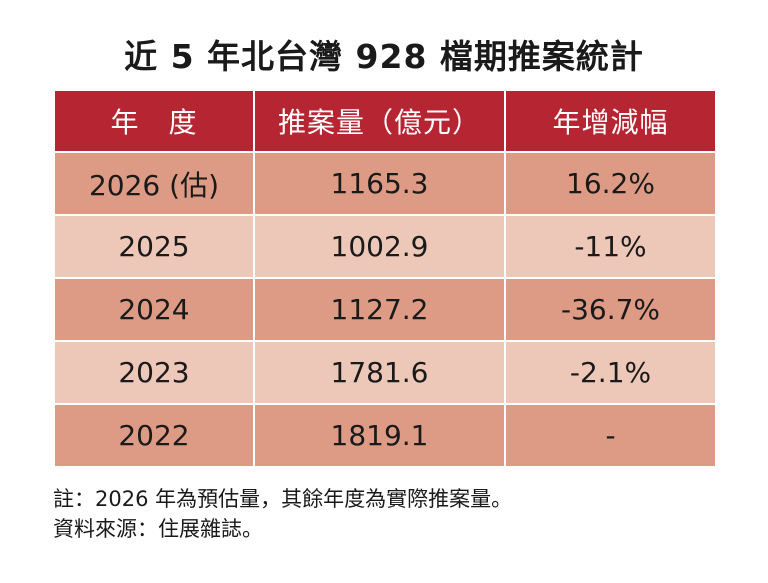 The height and width of the screenshot is (583, 768). I want to click on table-header-row: 年 度 推案量（億元） 年增減幅, so click(385, 121).